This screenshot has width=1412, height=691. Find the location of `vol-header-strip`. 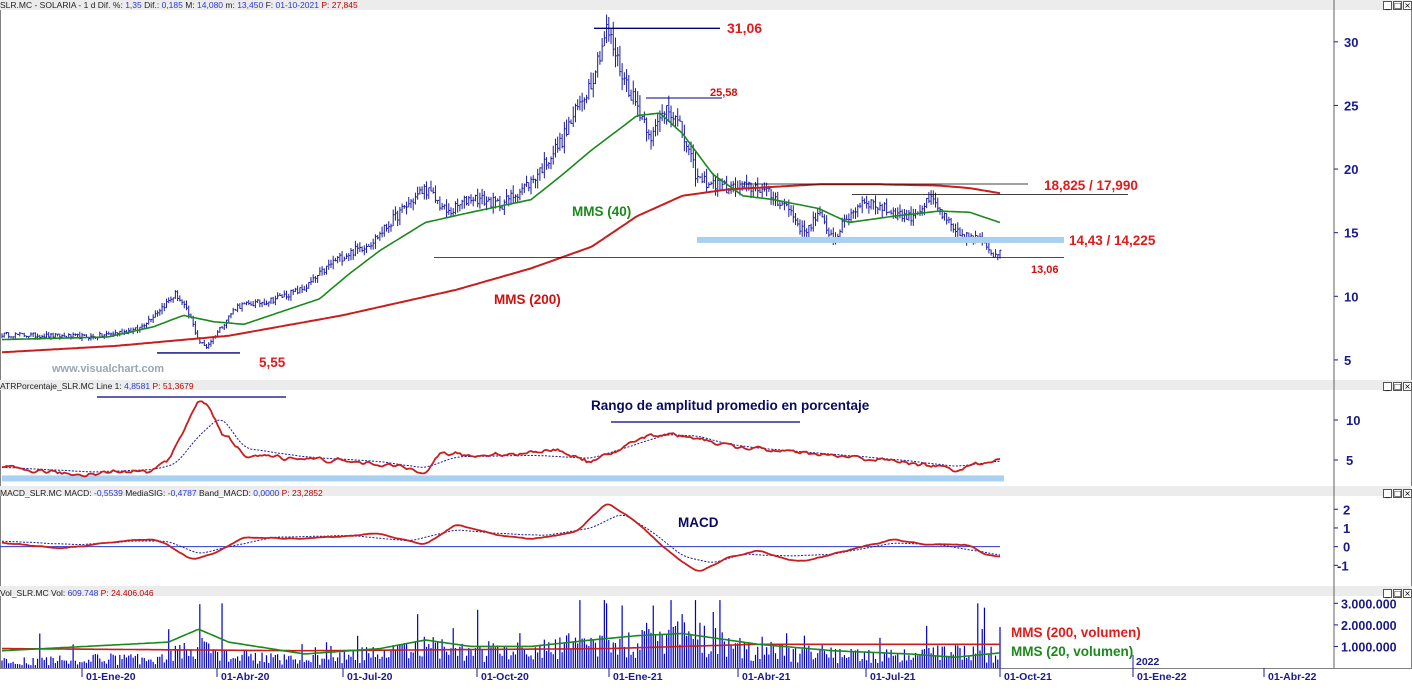

vol-header-strip is located at coordinates (706, 591).